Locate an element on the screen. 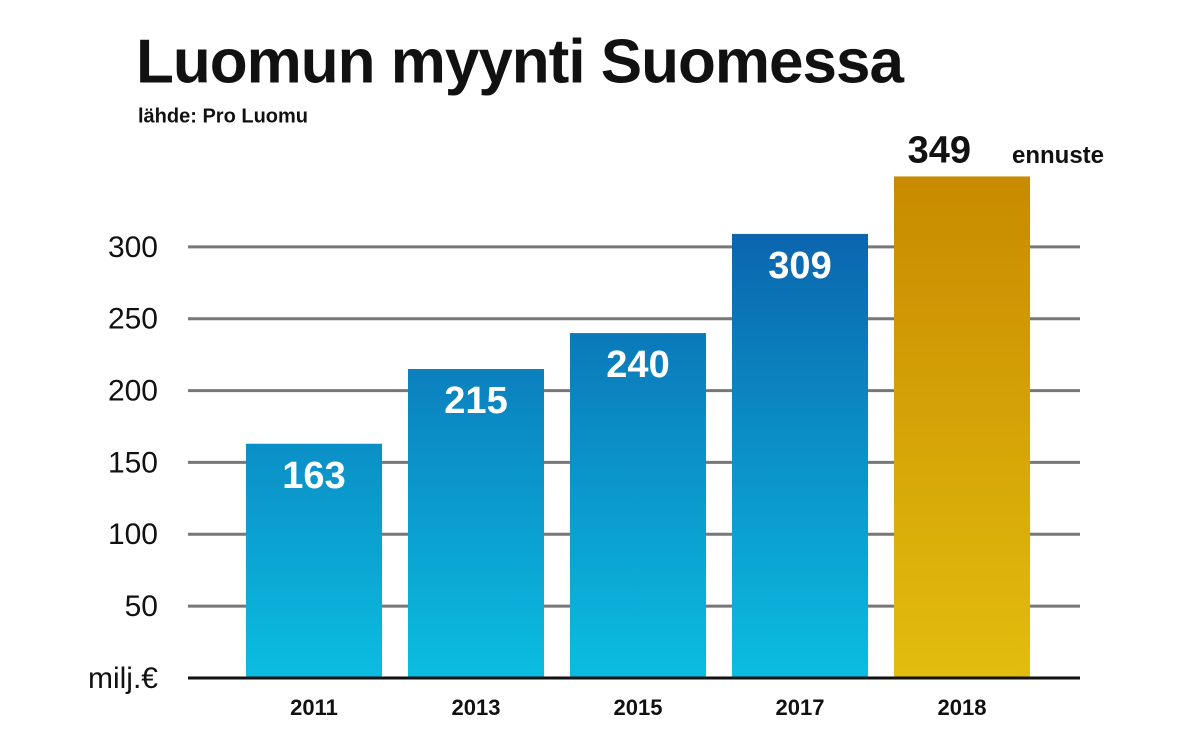 The width and height of the screenshot is (1199, 749). value-label: 215 is located at coordinates (475, 401).